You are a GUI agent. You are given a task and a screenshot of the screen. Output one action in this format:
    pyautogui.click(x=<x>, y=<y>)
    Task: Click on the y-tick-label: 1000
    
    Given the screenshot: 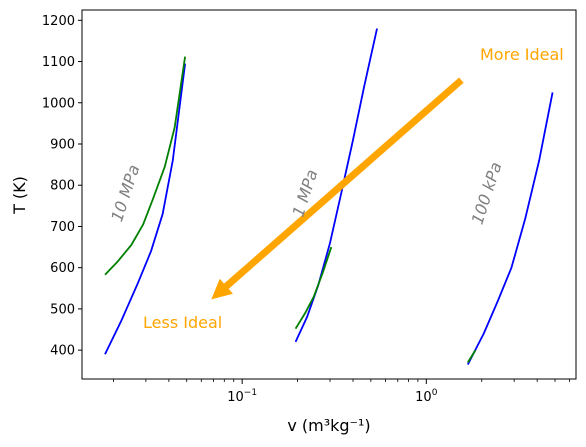 What is the action you would take?
    pyautogui.click(x=58, y=103)
    